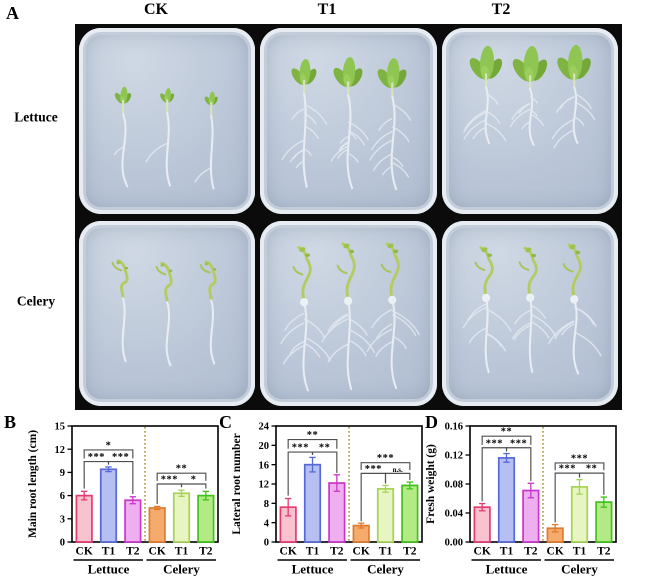  What do you see at coordinates (501, 9) in the screenshot?
I see `column-header-t2: T2` at bounding box center [501, 9].